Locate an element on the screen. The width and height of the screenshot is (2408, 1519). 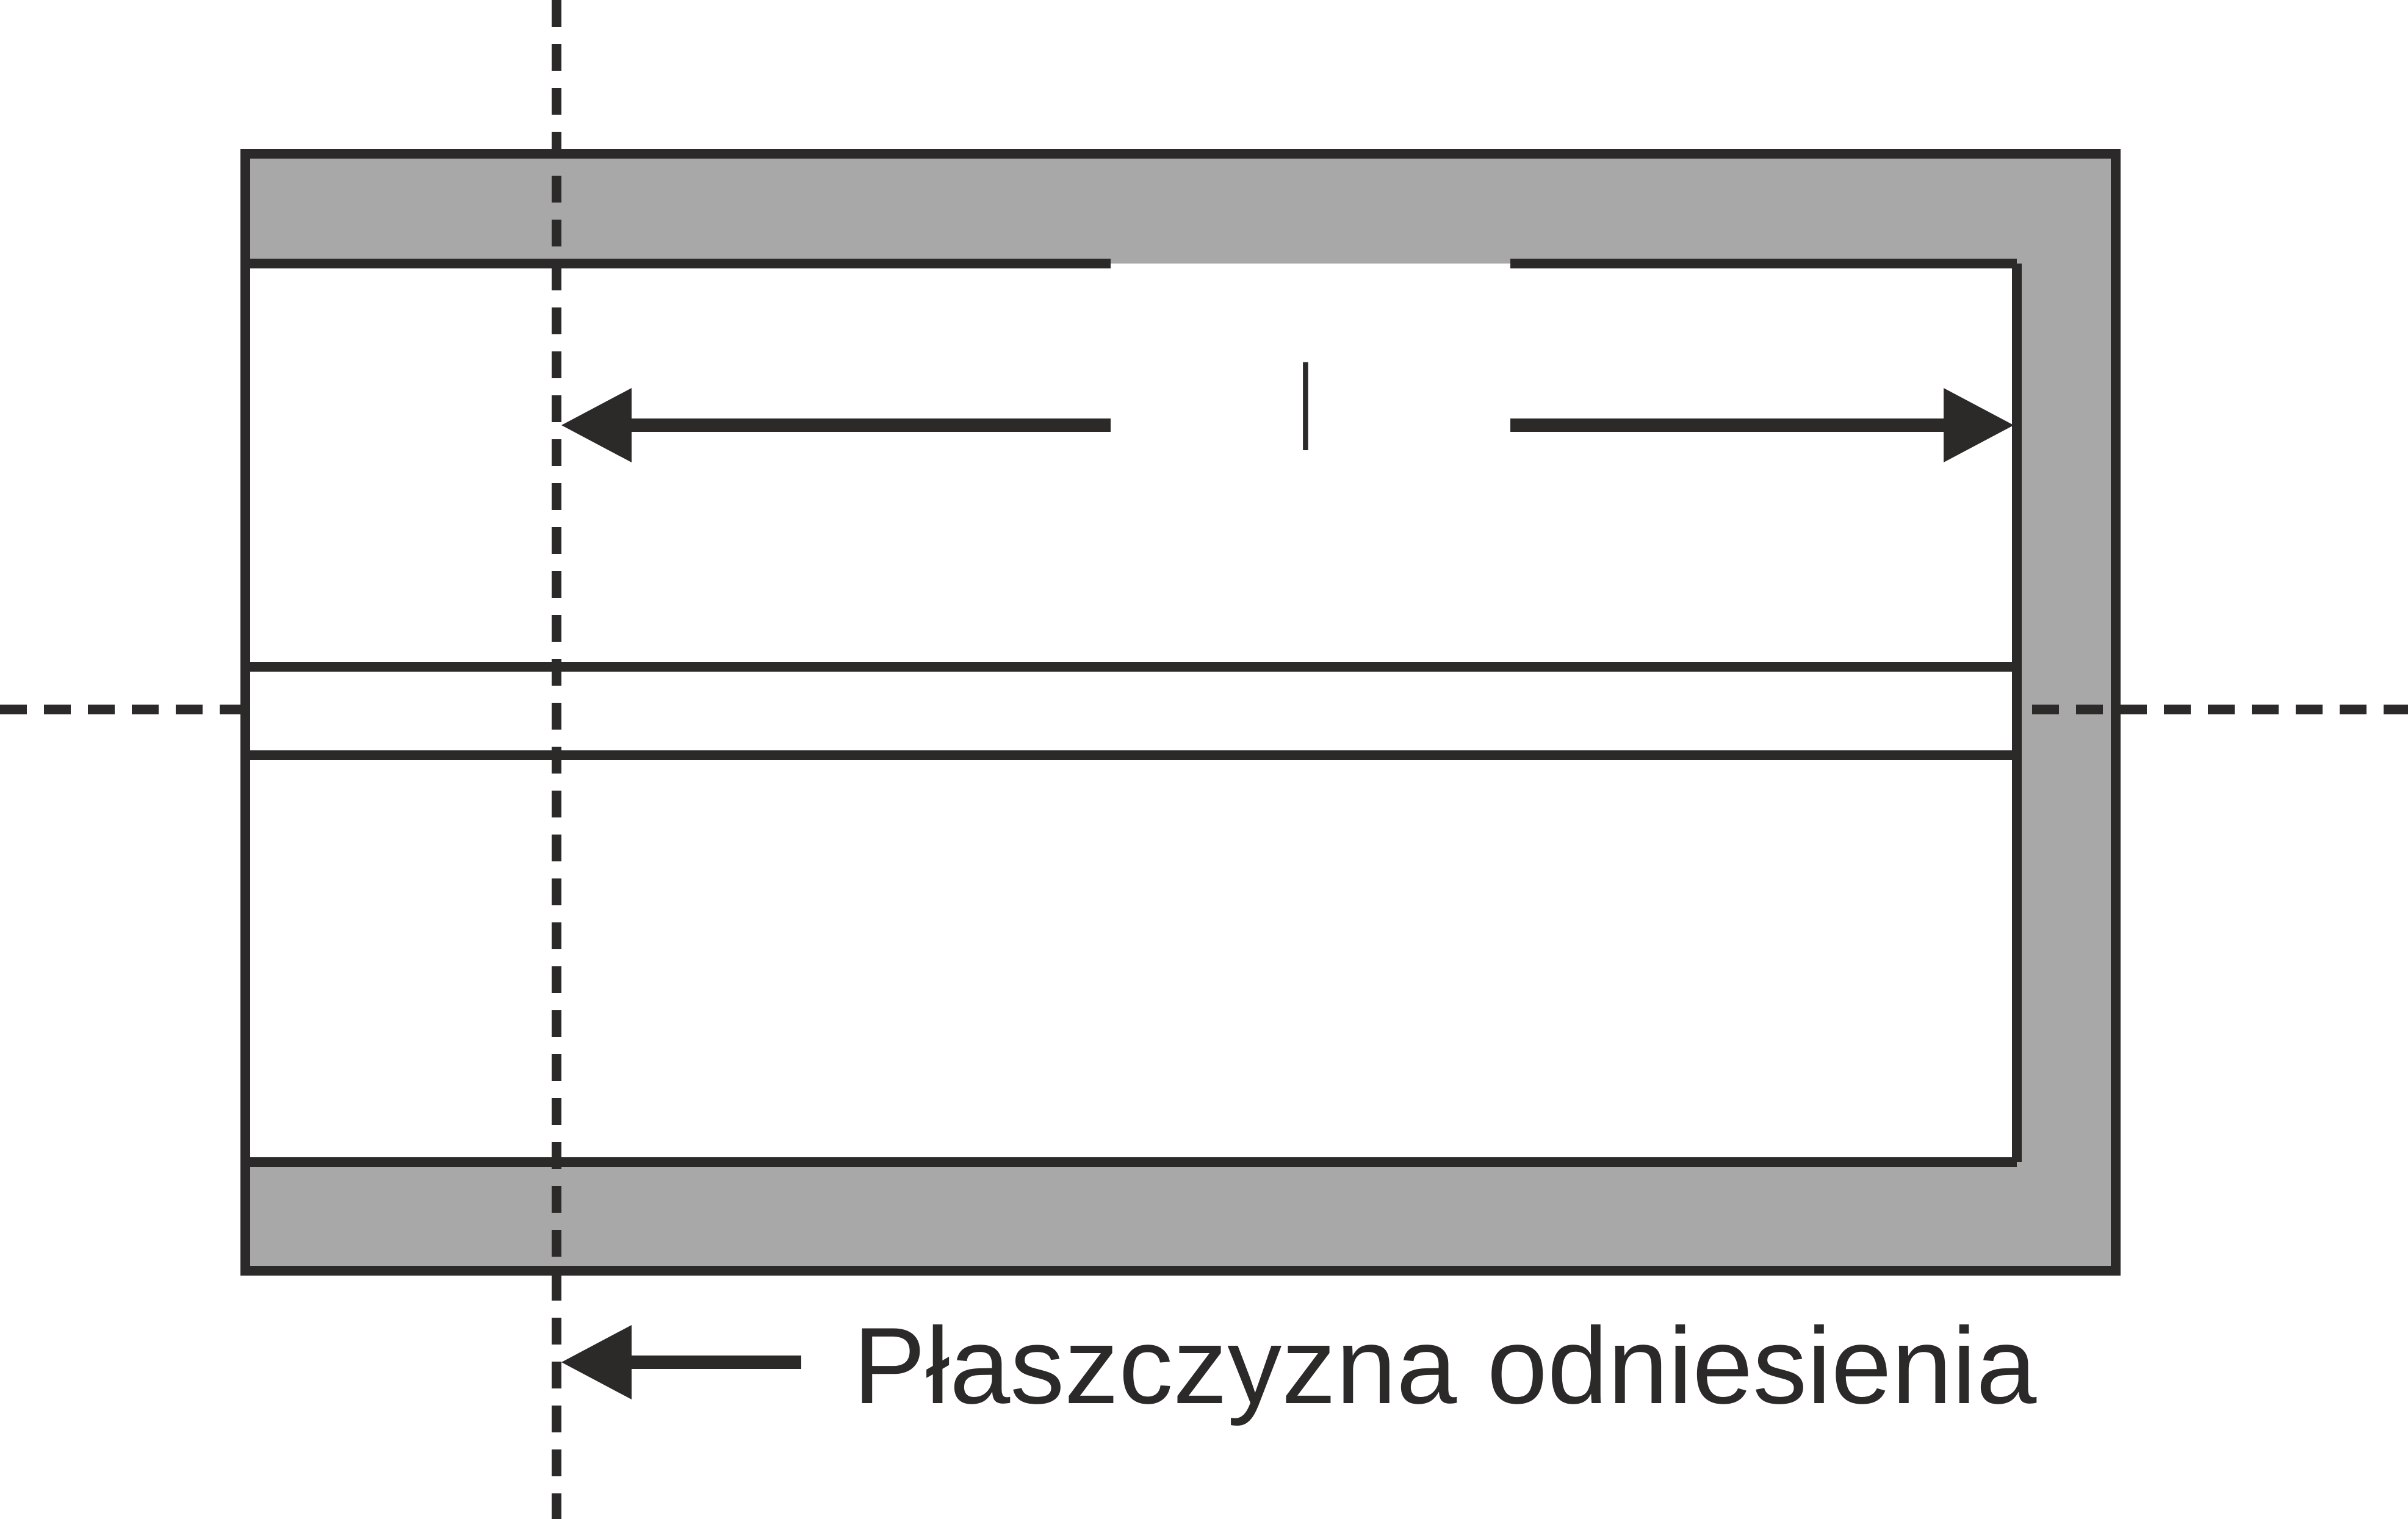
arrow-left-icon is located at coordinates (596, 425).